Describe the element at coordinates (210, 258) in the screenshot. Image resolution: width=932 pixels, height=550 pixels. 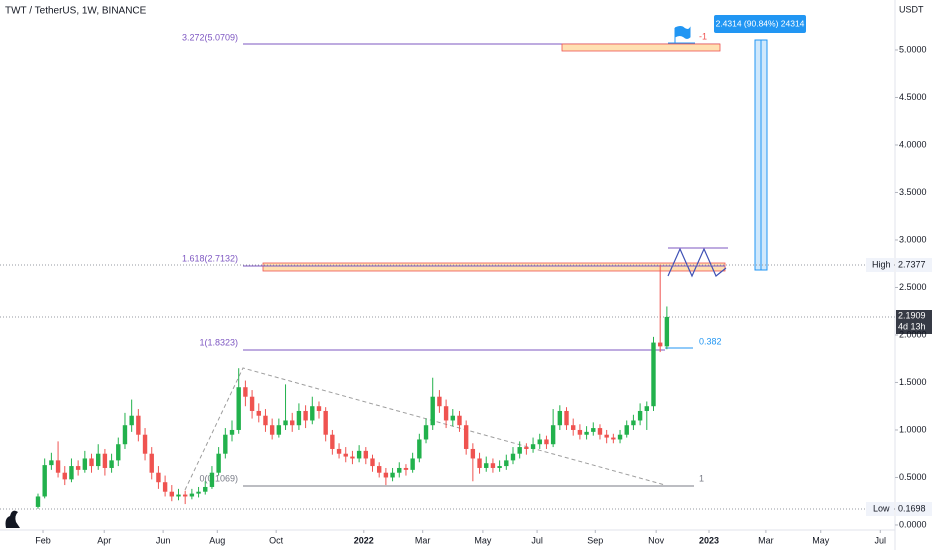
I see `fib-label: 1.618(2.7132)` at that location.